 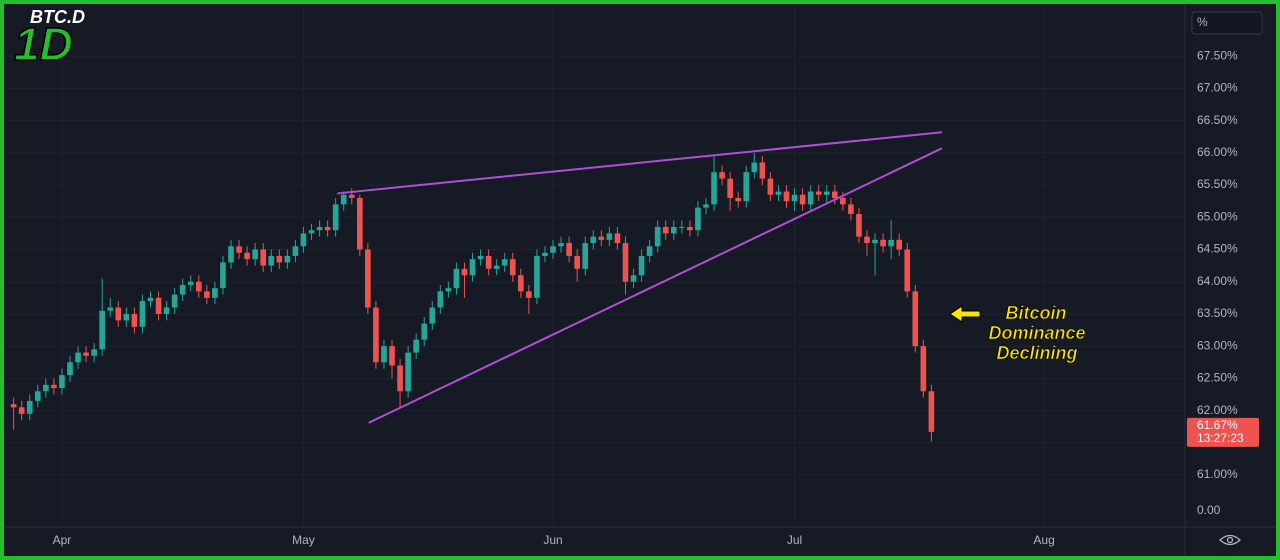 I want to click on y-tick-label: 65.00%, so click(x=1217, y=216).